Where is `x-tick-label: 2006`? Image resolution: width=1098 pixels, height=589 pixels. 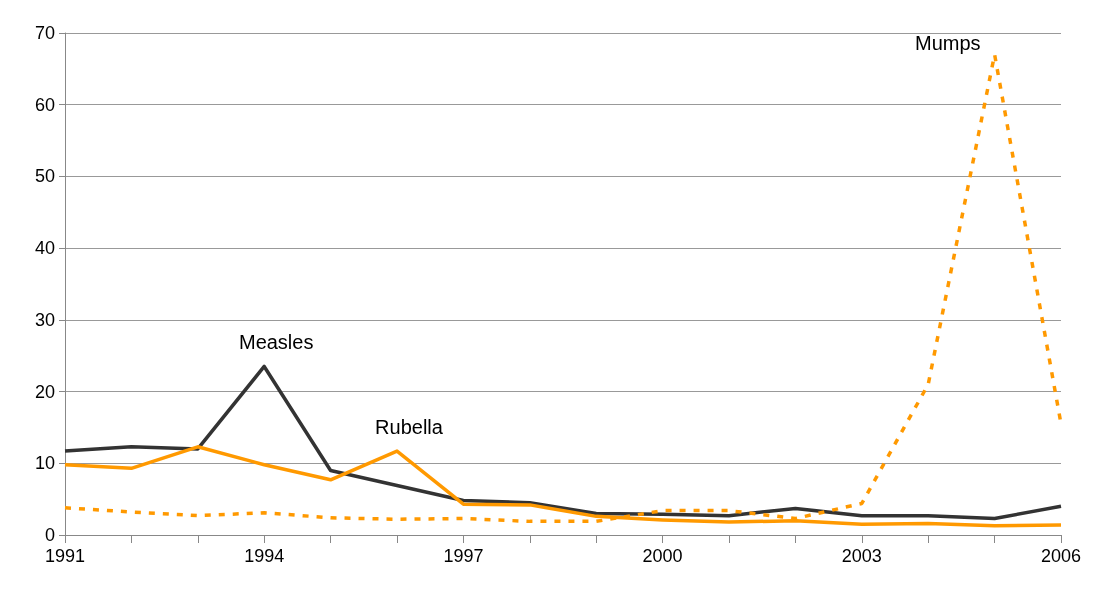
x-tick-label: 2006 is located at coordinates (1061, 556).